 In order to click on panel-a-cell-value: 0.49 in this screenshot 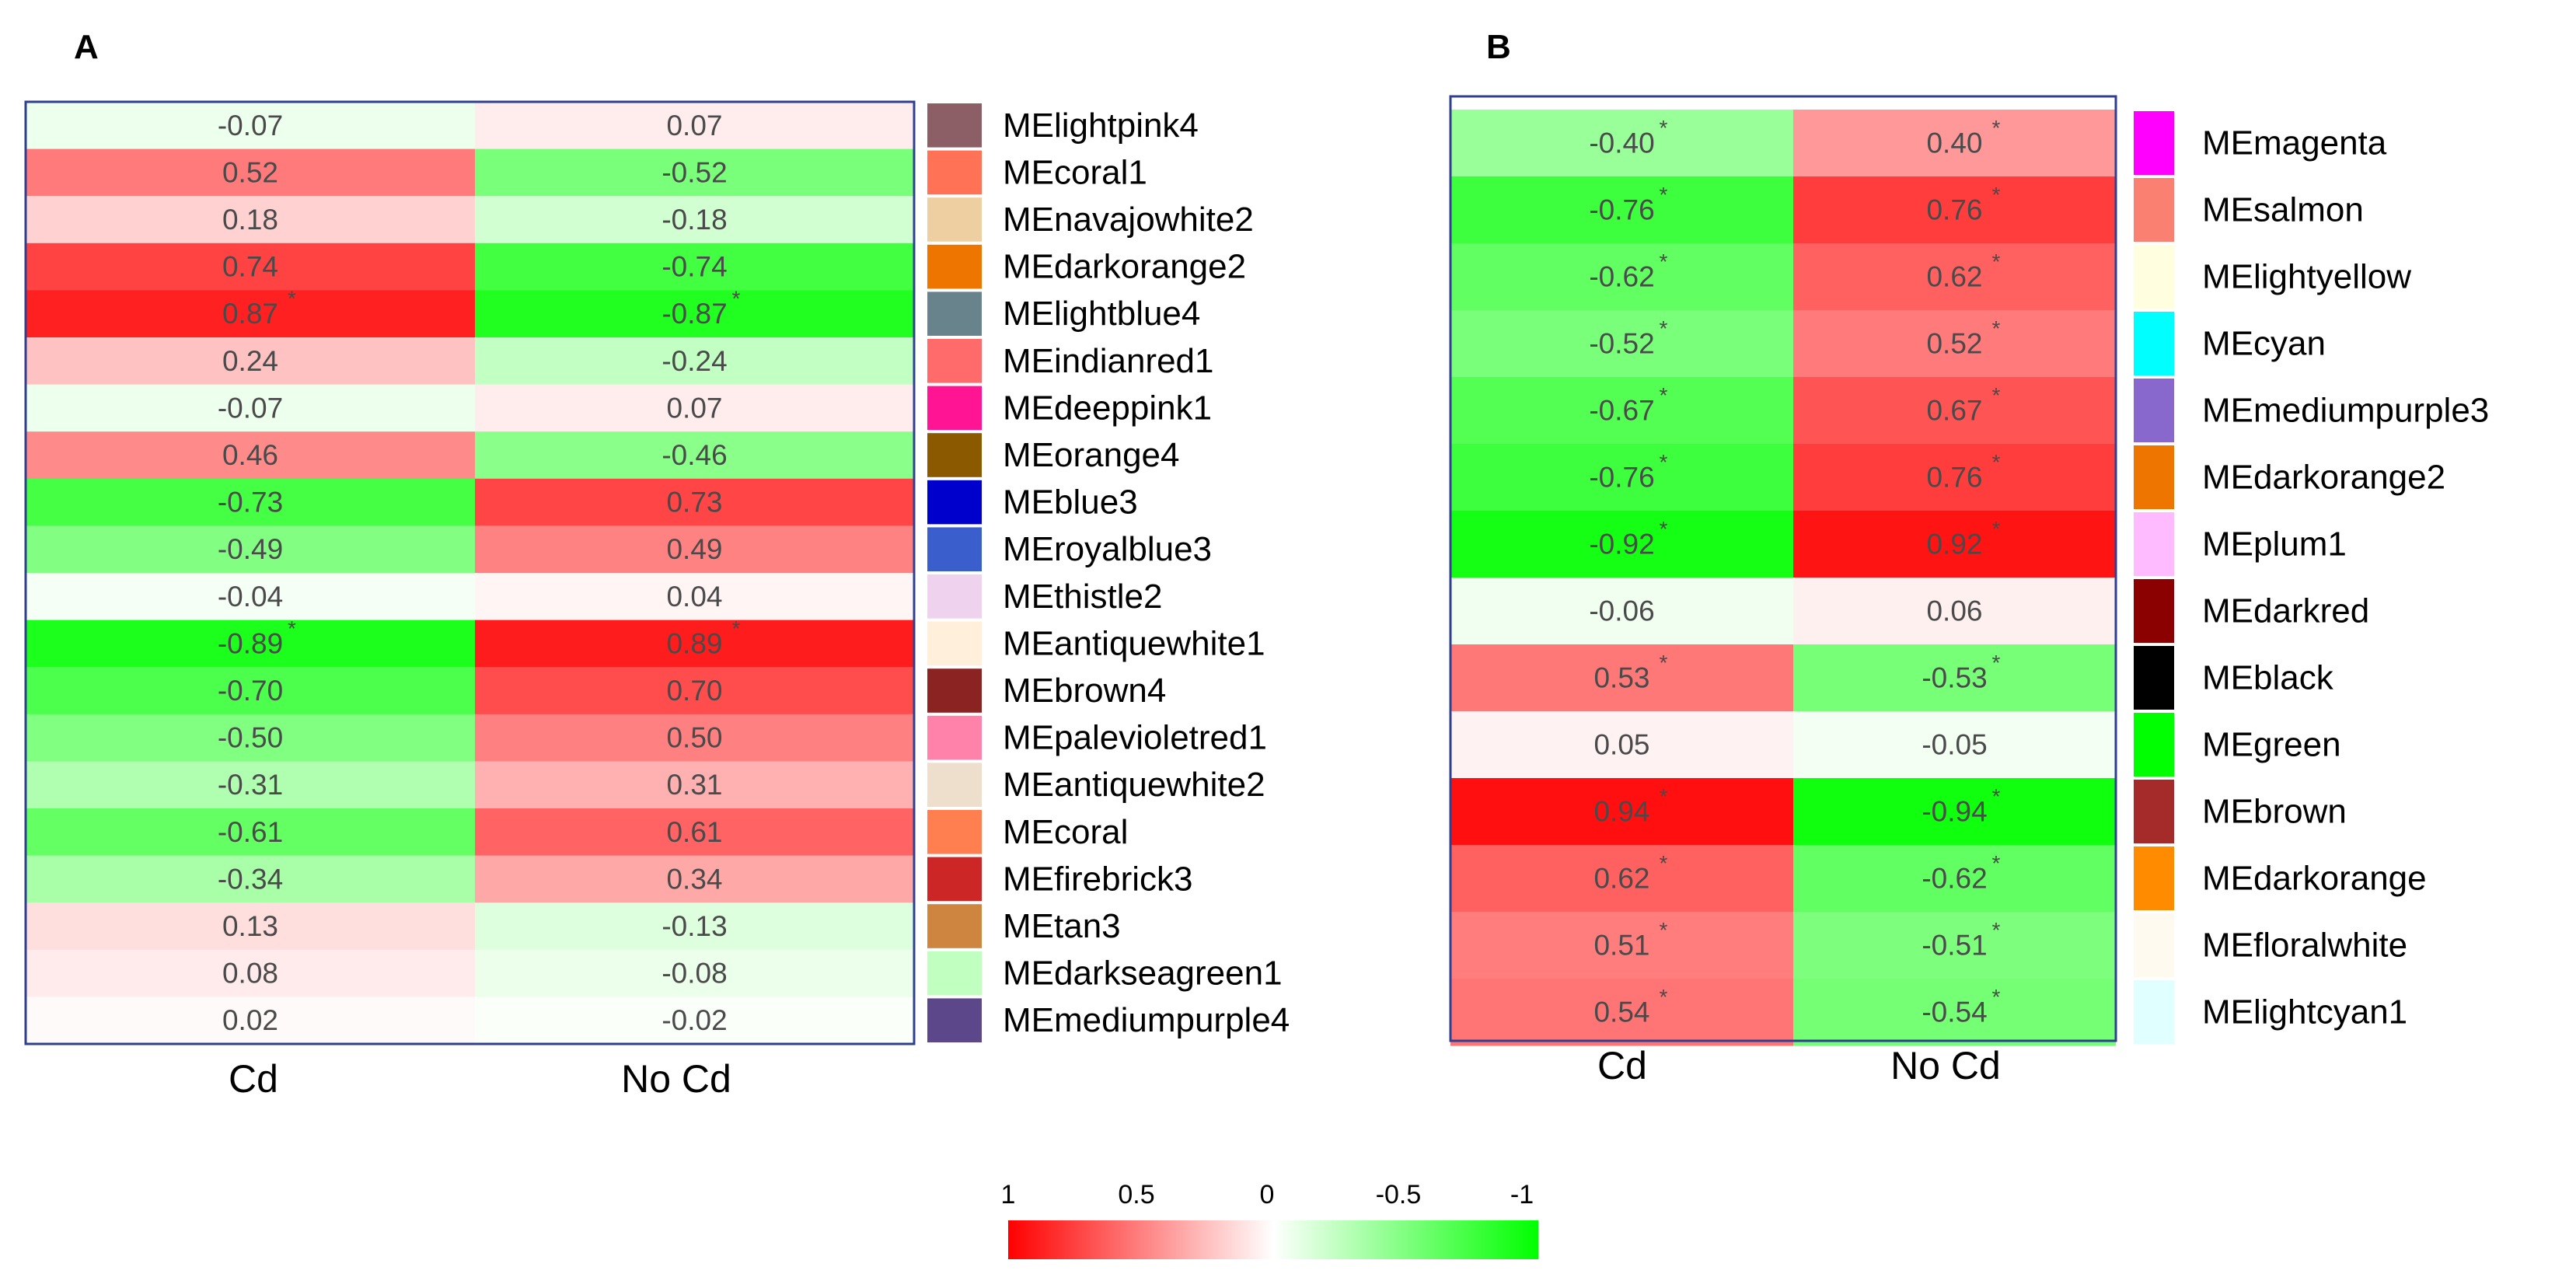, I will do `click(694, 549)`.